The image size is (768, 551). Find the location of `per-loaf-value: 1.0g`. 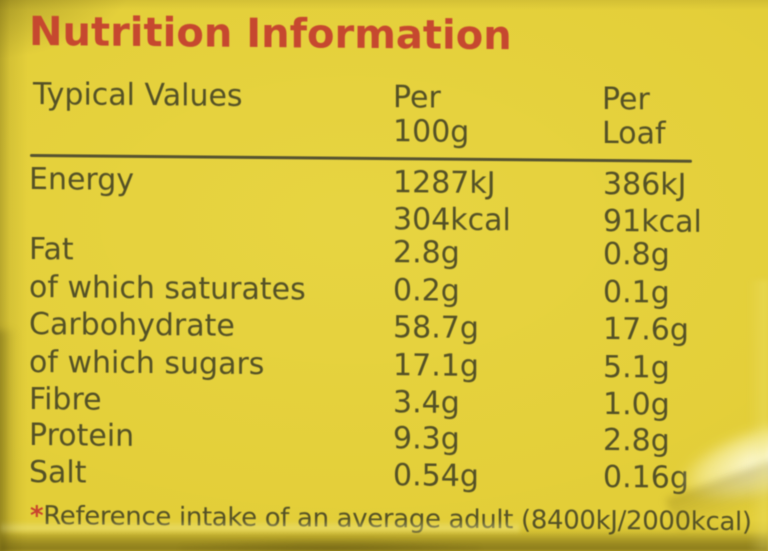

per-loaf-value: 1.0g is located at coordinates (636, 404).